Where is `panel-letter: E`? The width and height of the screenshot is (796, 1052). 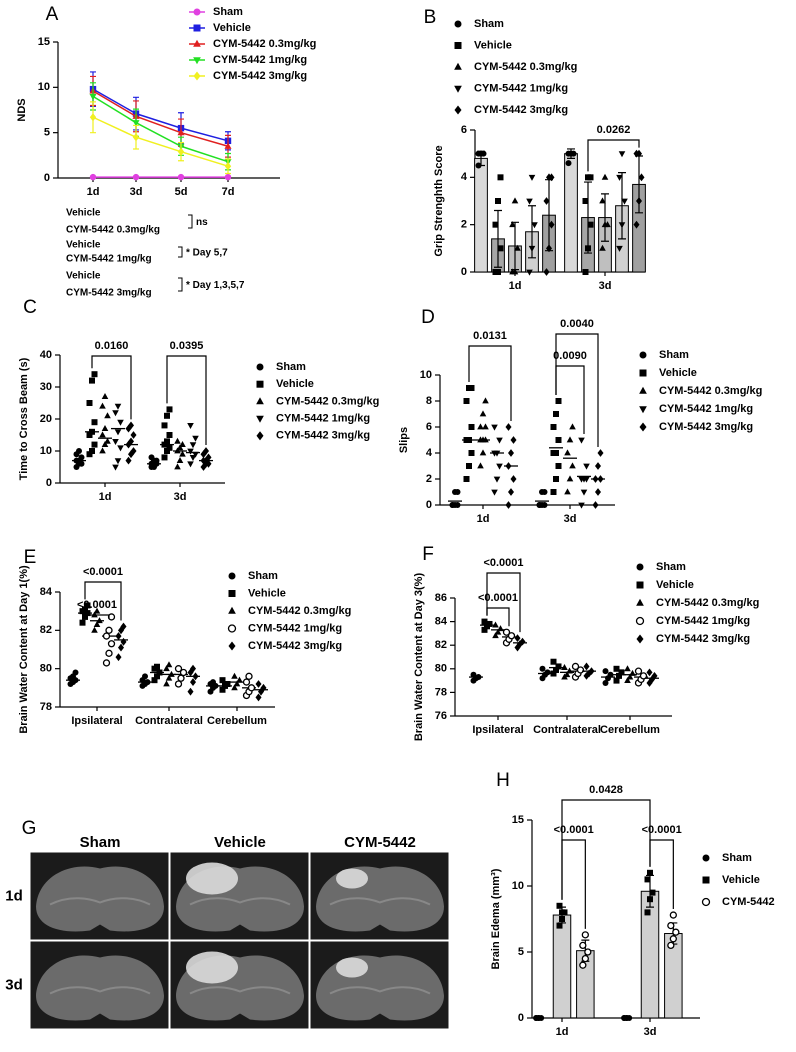 panel-letter: E is located at coordinates (30, 557).